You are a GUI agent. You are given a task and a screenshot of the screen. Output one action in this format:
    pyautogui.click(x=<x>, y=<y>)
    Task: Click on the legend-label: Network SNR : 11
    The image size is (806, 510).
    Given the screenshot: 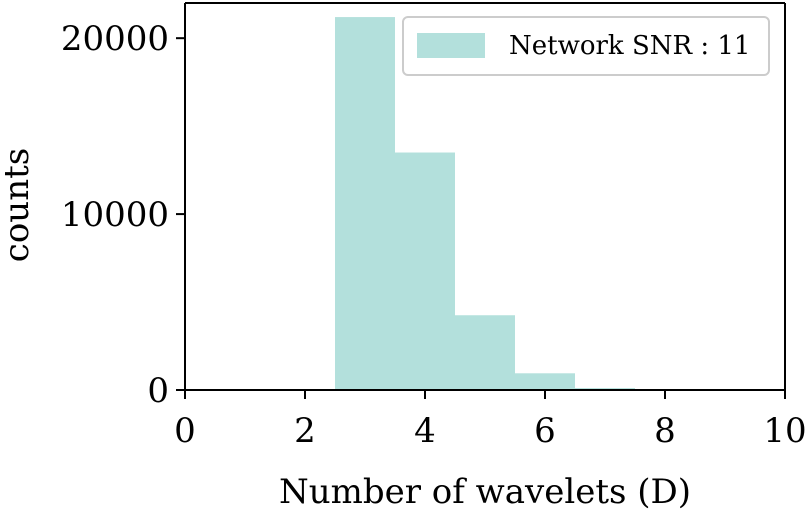 What is the action you would take?
    pyautogui.click(x=629, y=46)
    